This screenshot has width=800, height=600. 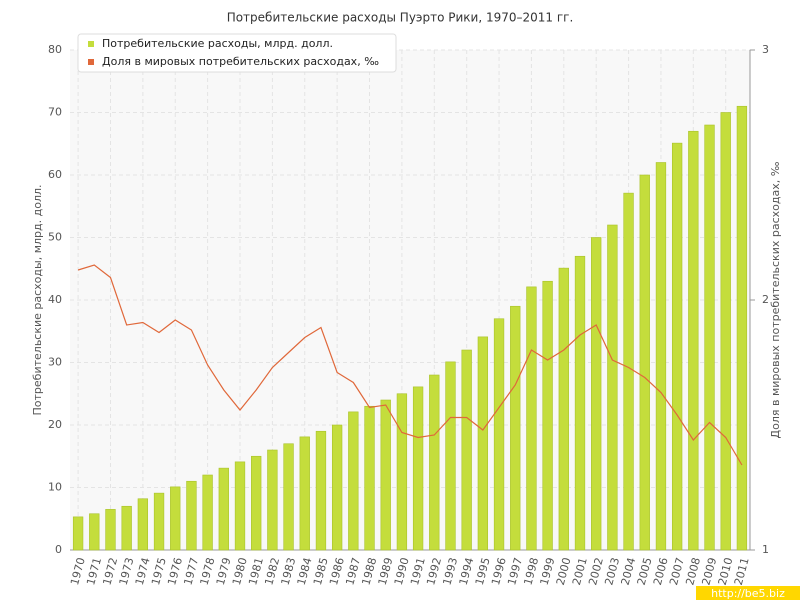 I want to click on y-tick-label: 10, so click(x=55, y=487).